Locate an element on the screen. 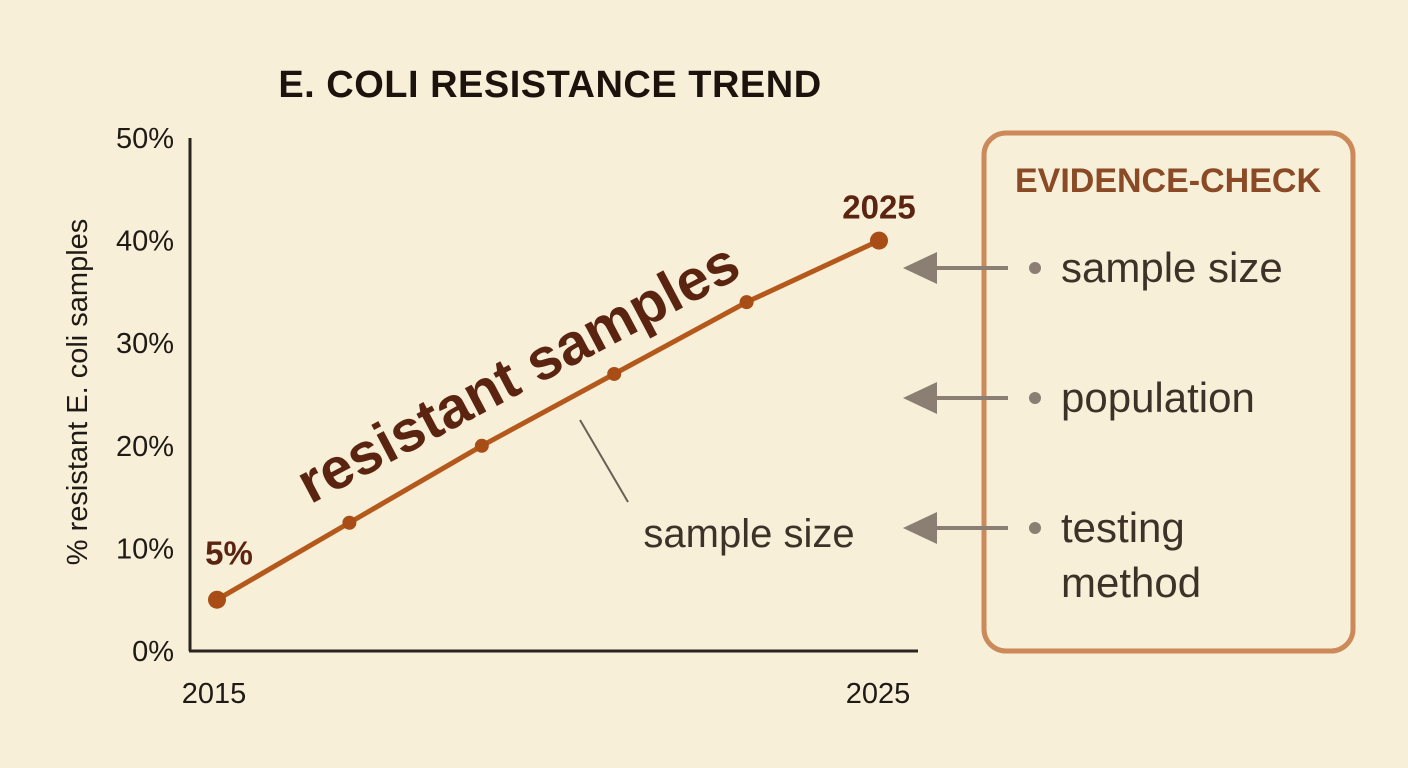 The height and width of the screenshot is (768, 1408). callout-text: sample size is located at coordinates (748, 534).